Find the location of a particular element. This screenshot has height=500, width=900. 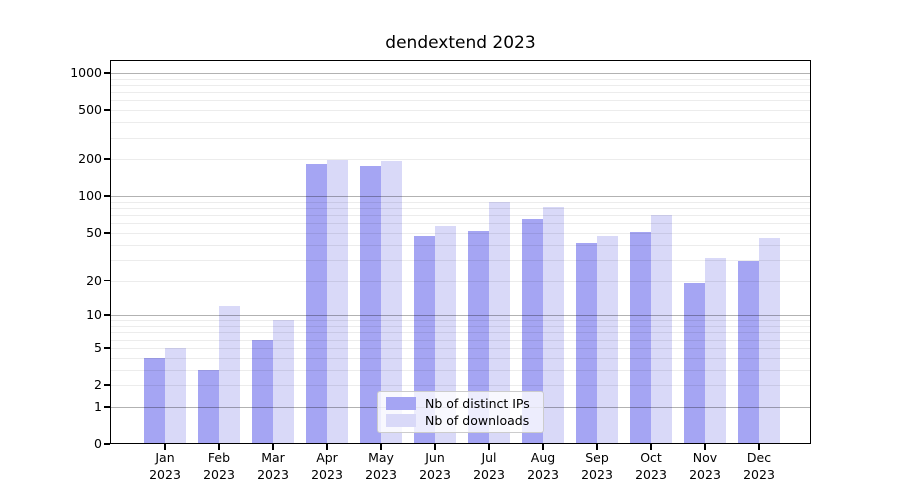

y-tick-label: 500 is located at coordinates (90, 110).